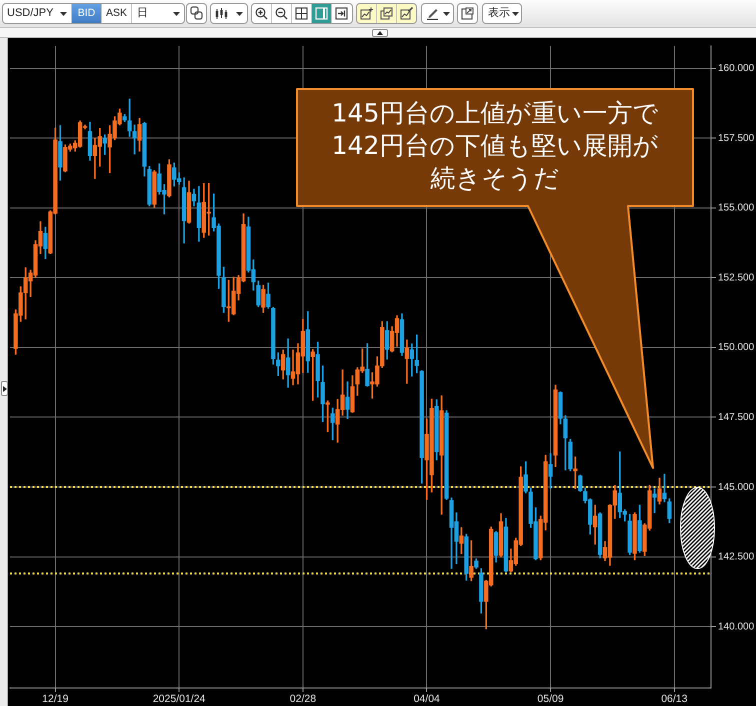 The height and width of the screenshot is (706, 756). What do you see at coordinates (158, 13) in the screenshot?
I see `dropdown-field: 日` at bounding box center [158, 13].